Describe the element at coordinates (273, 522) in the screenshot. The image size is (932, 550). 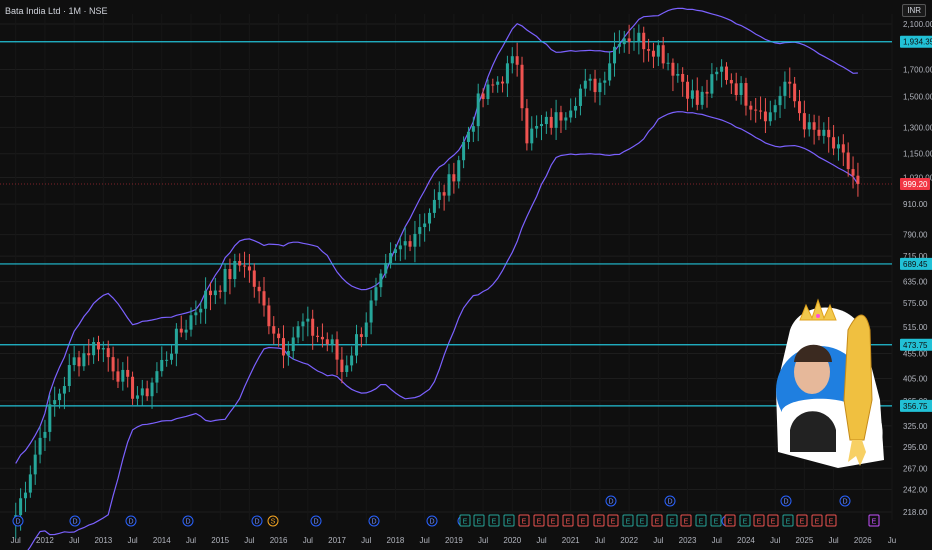
I see `split-marker-label: S` at that location.